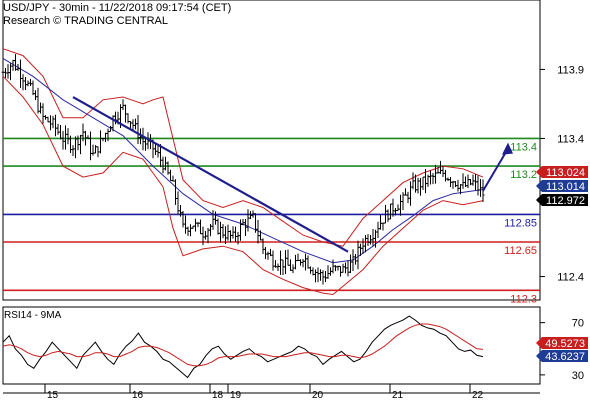 The width and height of the screenshot is (590, 400). What do you see at coordinates (523, 147) in the screenshot?
I see `level-label-0: 113.4` at bounding box center [523, 147].